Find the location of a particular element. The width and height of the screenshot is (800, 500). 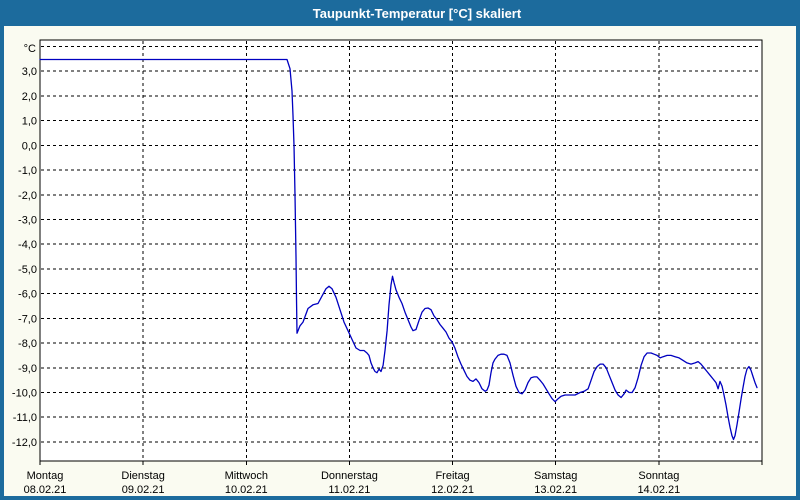

x-tick-label-date: 11.02.21 is located at coordinates (349, 490).